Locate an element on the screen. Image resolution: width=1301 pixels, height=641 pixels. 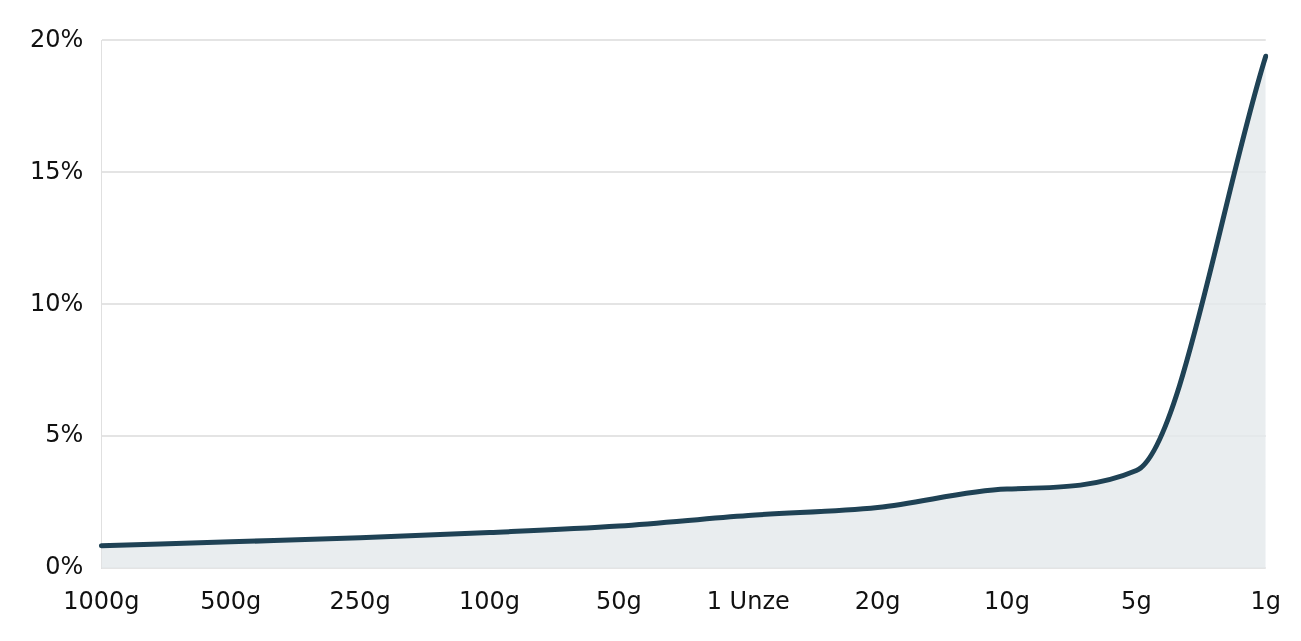
x-tick-label: 100g is located at coordinates (489, 600).